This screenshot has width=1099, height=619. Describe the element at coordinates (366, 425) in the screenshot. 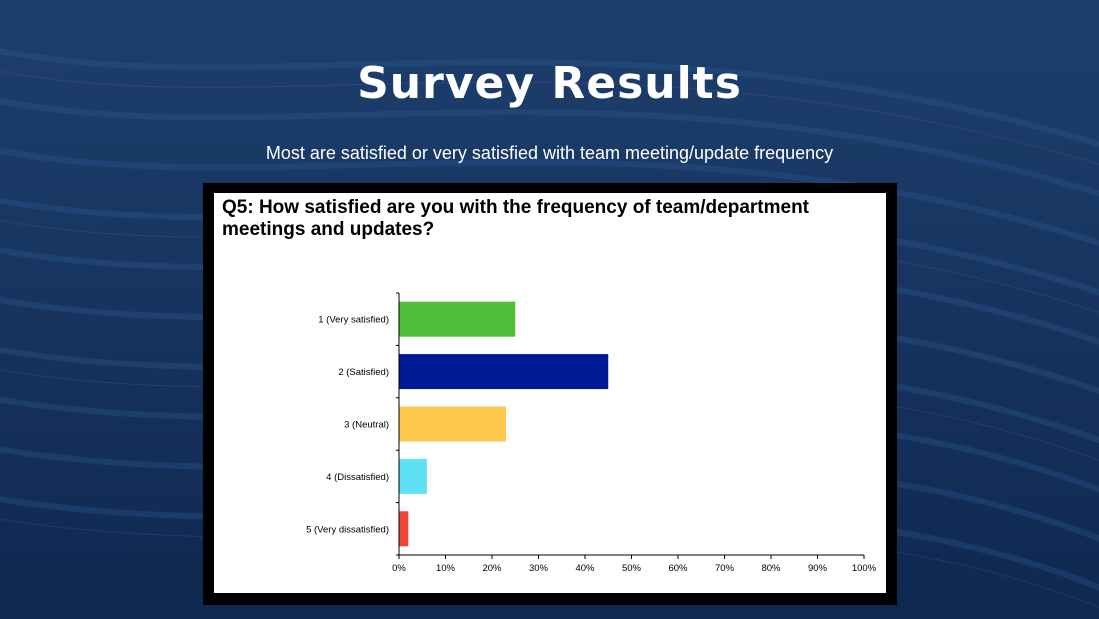

I see `category-label-3: 3 (Neutral)` at that location.